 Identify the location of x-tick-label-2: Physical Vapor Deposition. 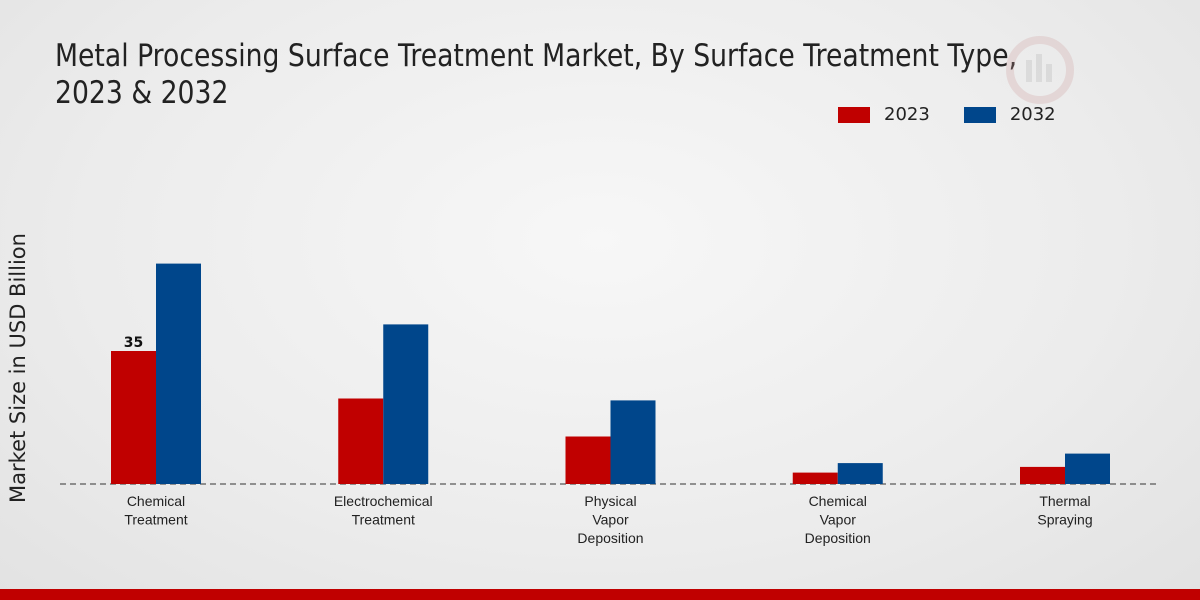
(610, 519).